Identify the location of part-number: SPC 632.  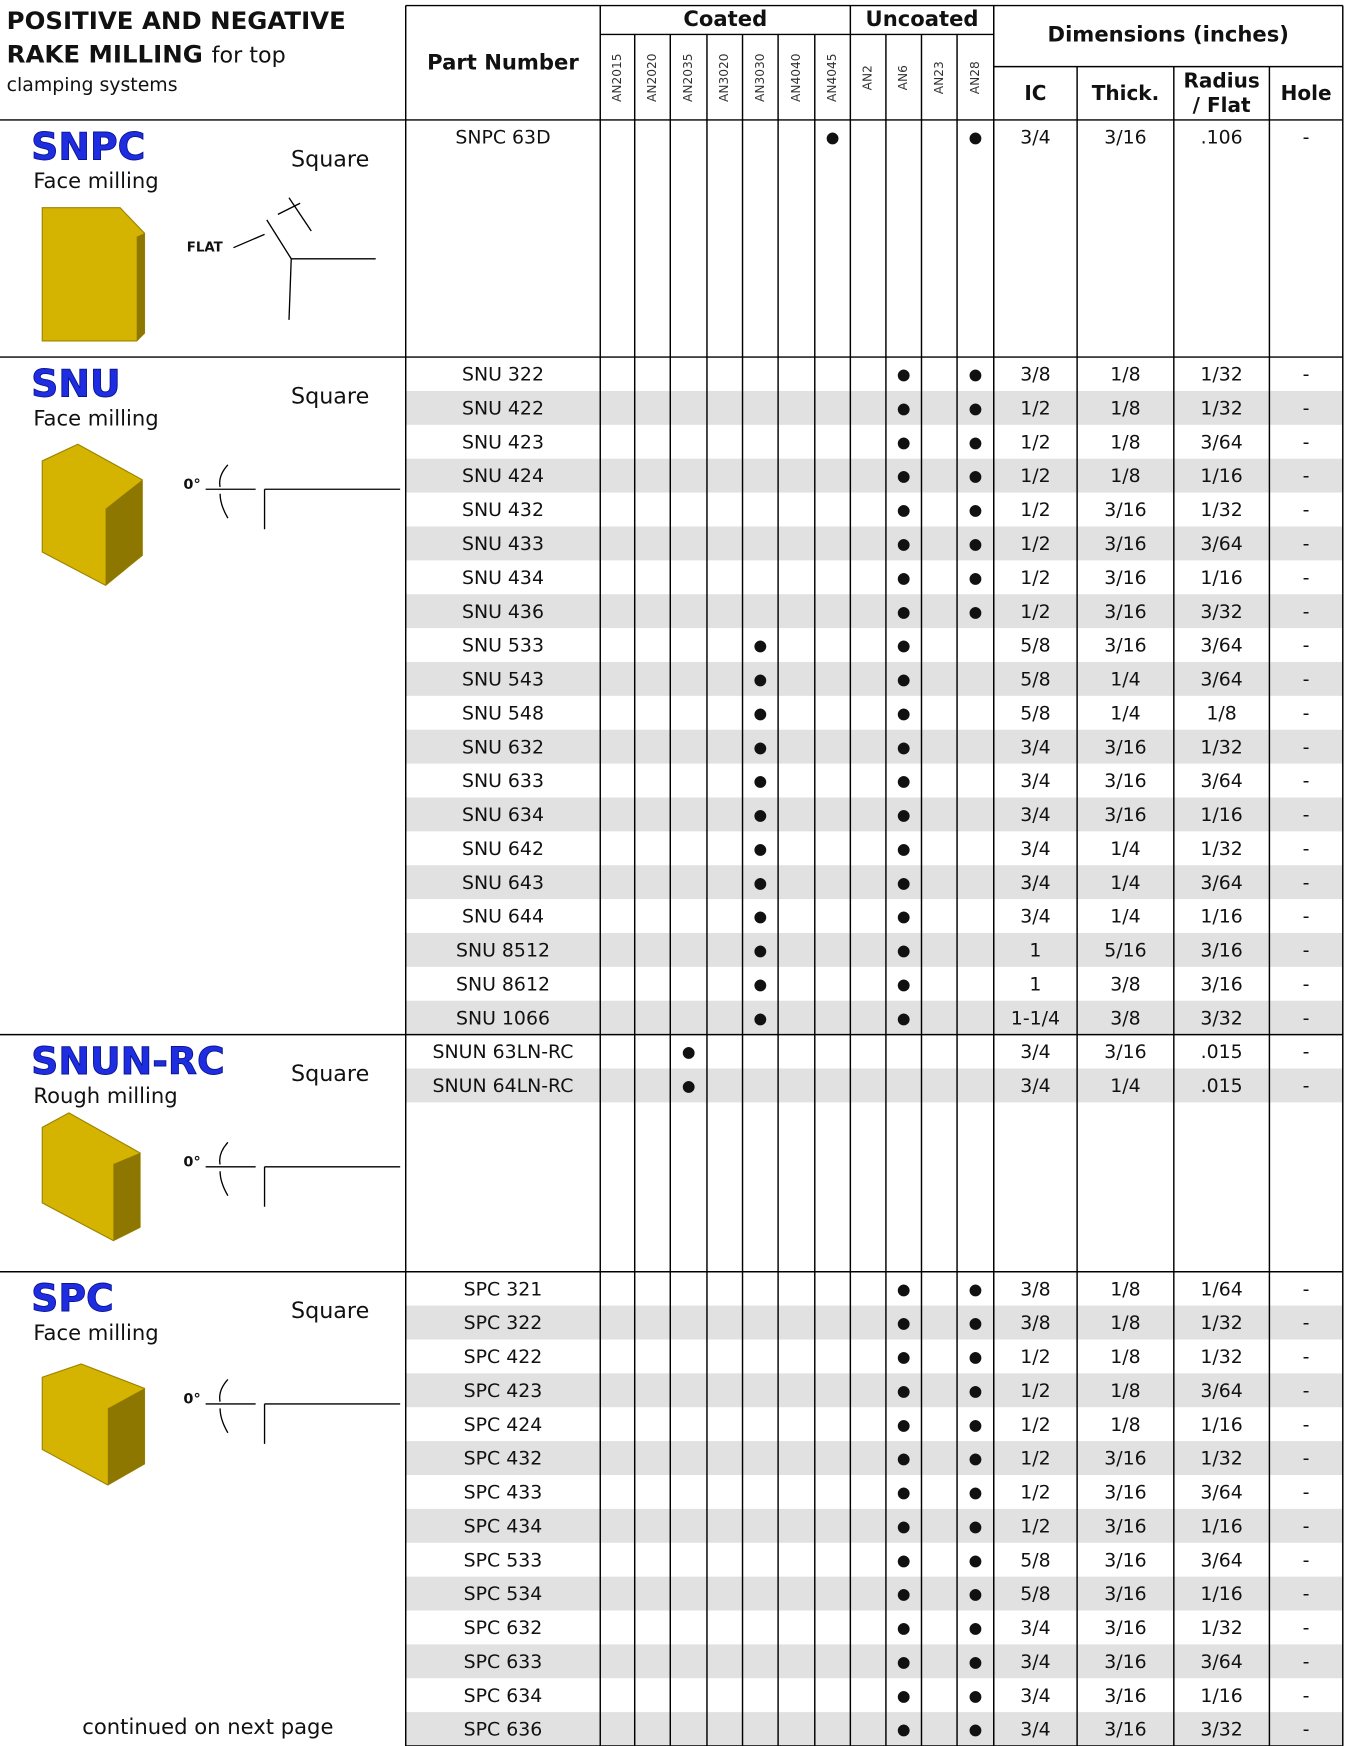
(503, 1628).